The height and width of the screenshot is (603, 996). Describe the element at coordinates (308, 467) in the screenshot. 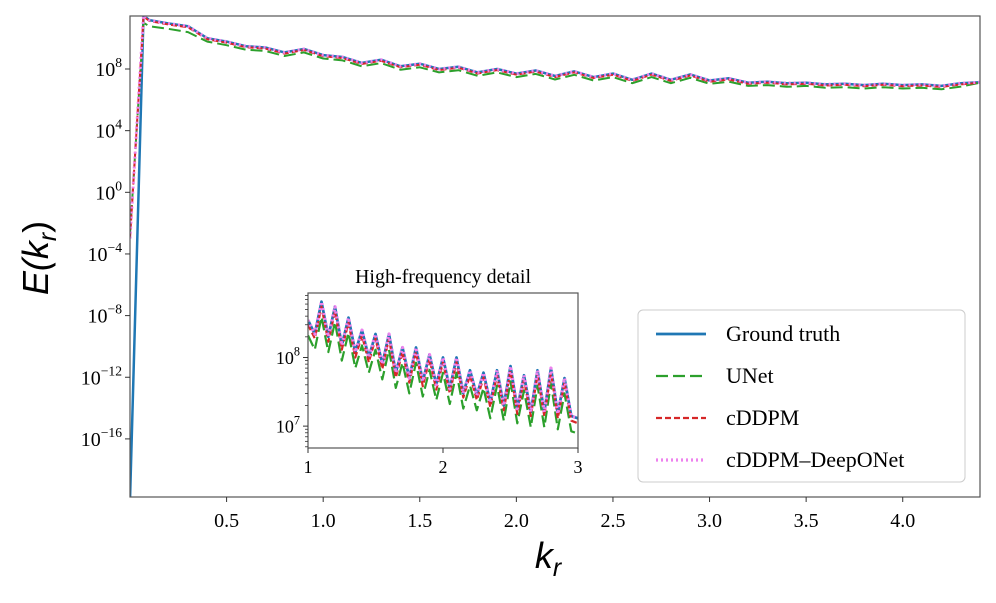

I see `x-tick-label: 1` at that location.